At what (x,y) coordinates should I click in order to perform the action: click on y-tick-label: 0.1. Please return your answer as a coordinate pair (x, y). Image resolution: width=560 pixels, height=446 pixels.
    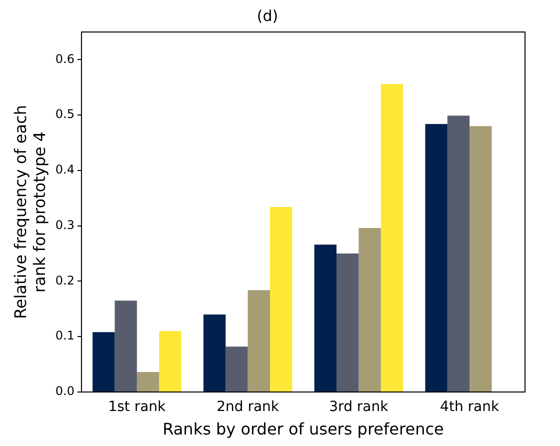
    Looking at the image, I should click on (64, 335).